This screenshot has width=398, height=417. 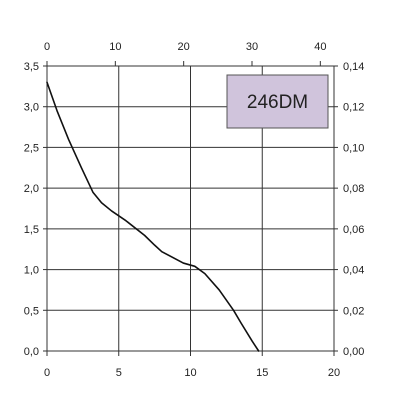 What do you see at coordinates (119, 373) in the screenshot?
I see `x-bottom-tick-label: 5` at bounding box center [119, 373].